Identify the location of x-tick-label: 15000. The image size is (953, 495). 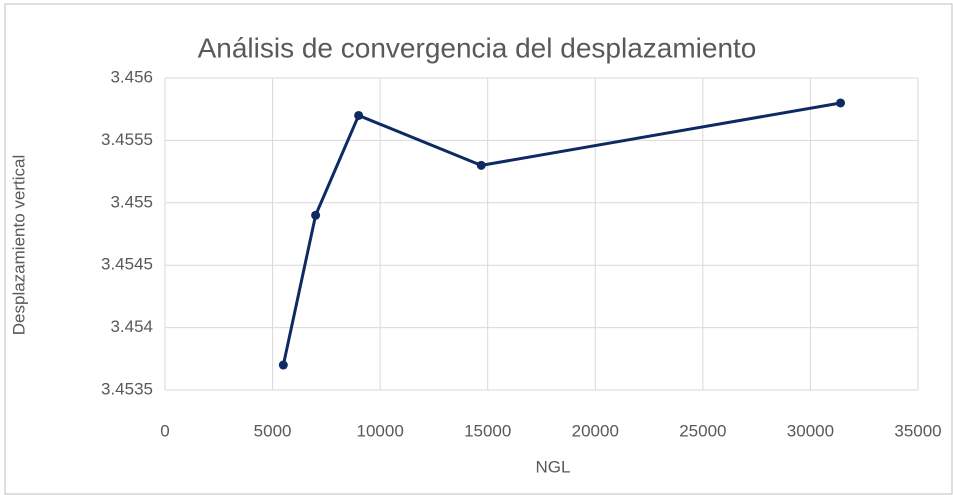
(487, 430).